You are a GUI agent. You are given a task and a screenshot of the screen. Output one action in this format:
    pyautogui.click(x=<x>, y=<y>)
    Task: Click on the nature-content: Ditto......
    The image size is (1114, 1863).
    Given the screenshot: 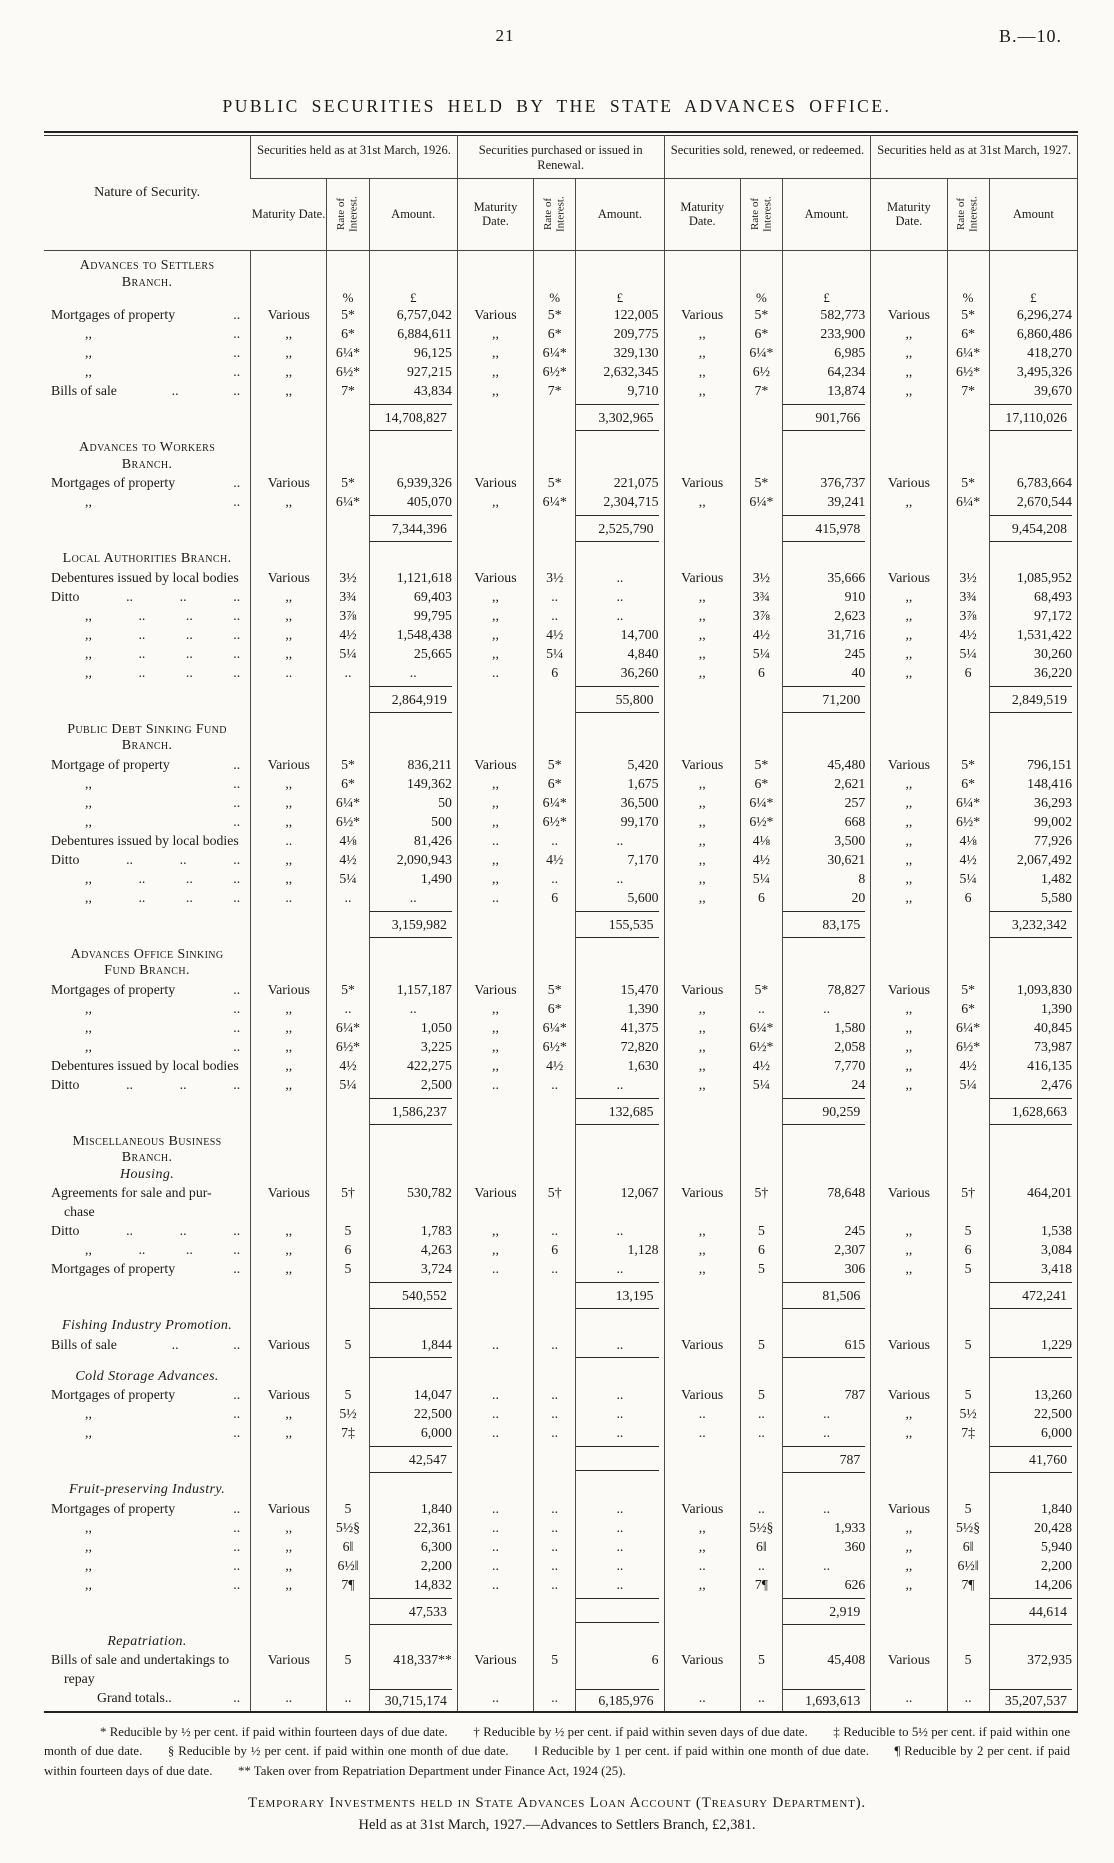 What is the action you would take?
    pyautogui.click(x=147, y=596)
    